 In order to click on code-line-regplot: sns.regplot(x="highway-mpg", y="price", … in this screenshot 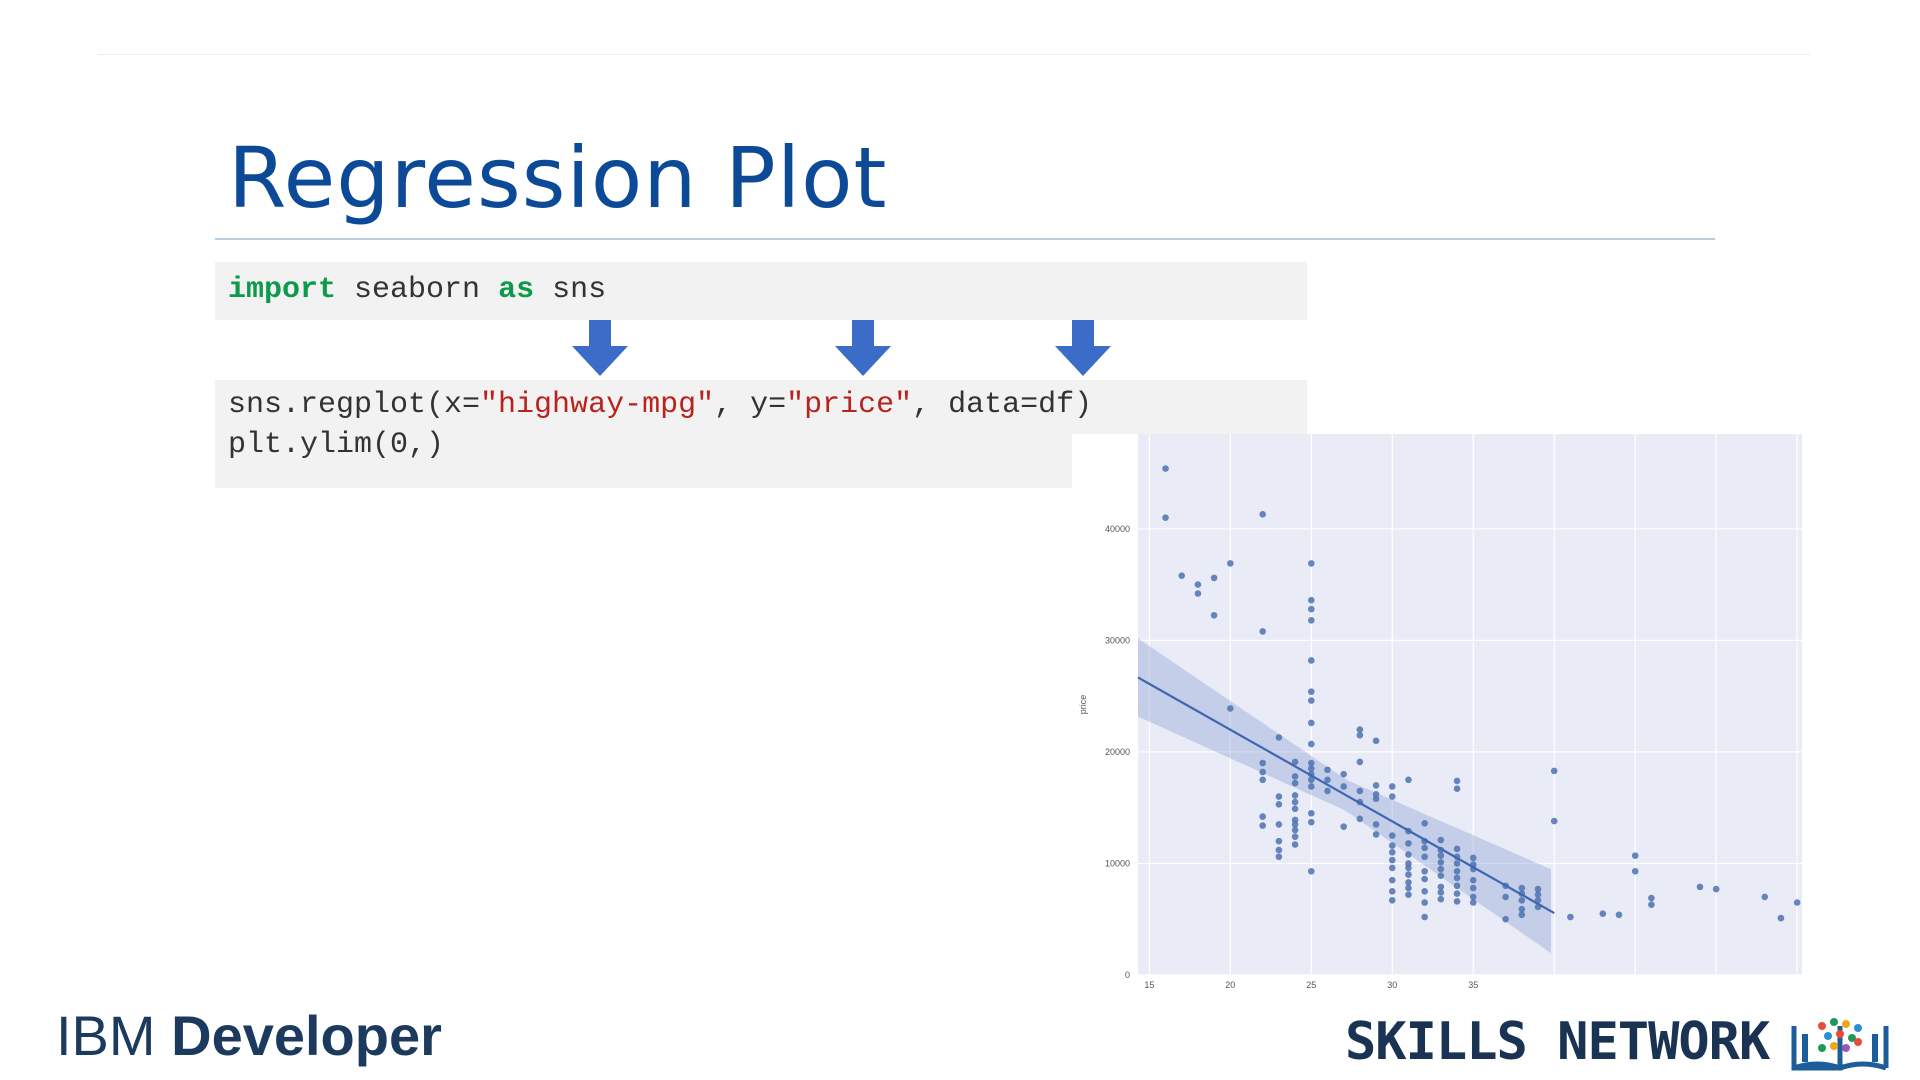, I will do `click(767, 405)`.